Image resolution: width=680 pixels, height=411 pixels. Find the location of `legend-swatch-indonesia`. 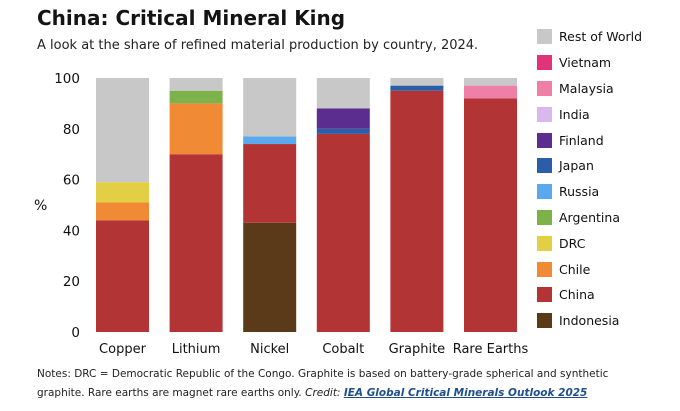

legend-swatch-indonesia is located at coordinates (544, 321).